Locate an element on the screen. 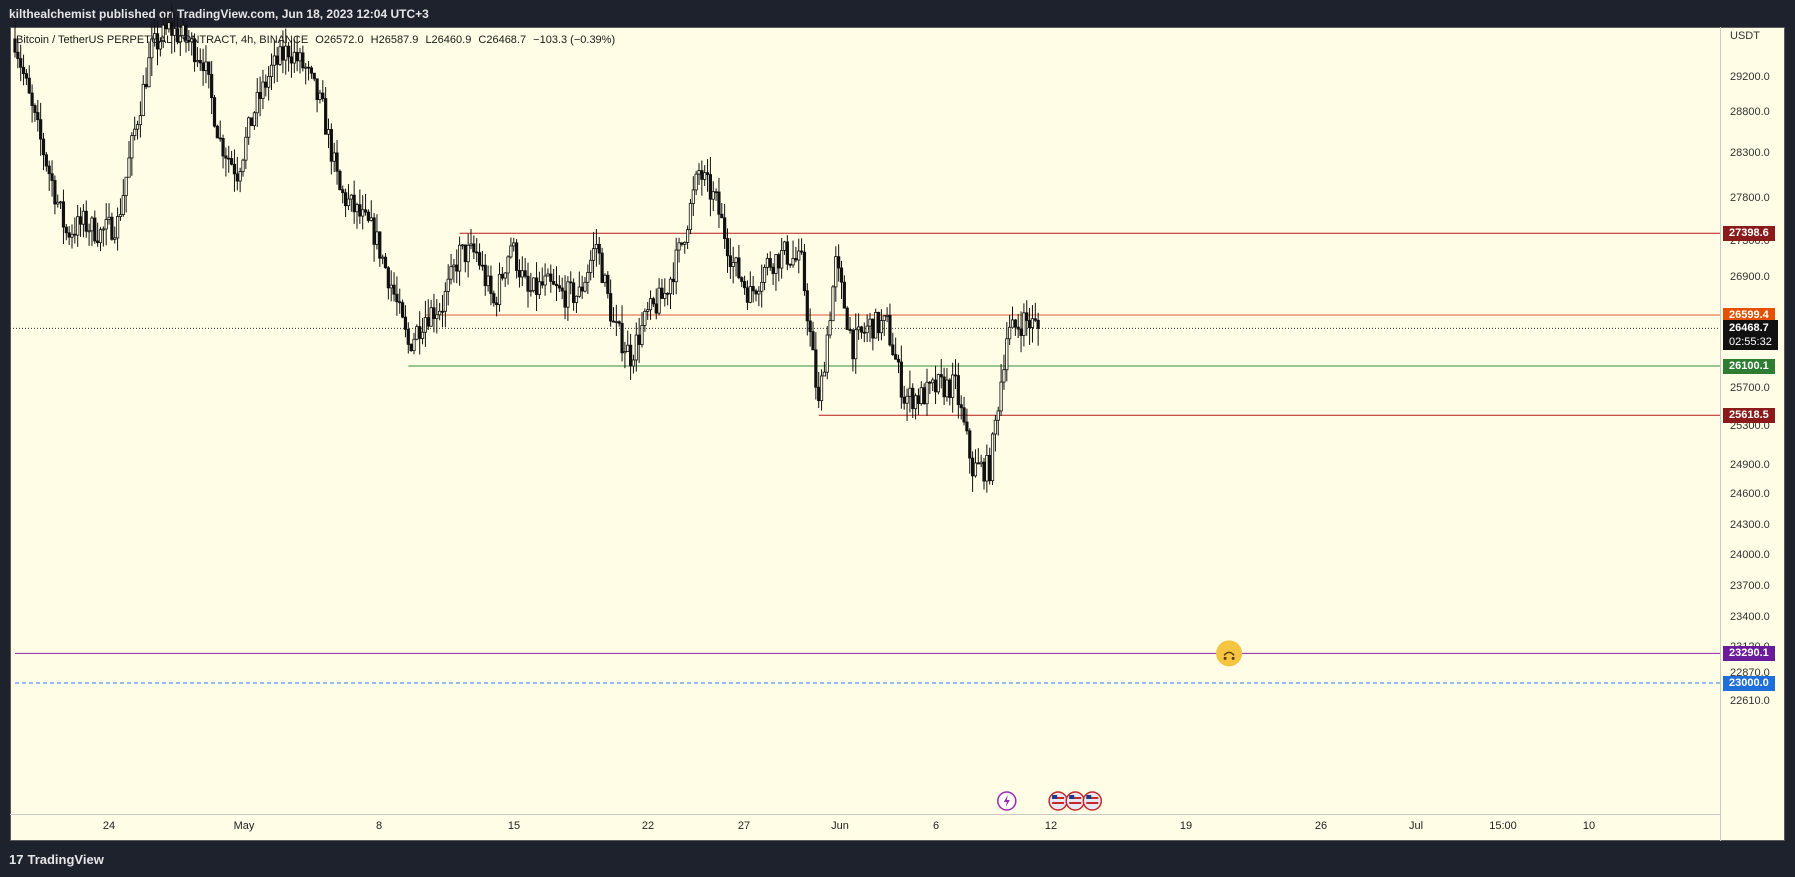  price-tag: 27398.6 is located at coordinates (1749, 233).